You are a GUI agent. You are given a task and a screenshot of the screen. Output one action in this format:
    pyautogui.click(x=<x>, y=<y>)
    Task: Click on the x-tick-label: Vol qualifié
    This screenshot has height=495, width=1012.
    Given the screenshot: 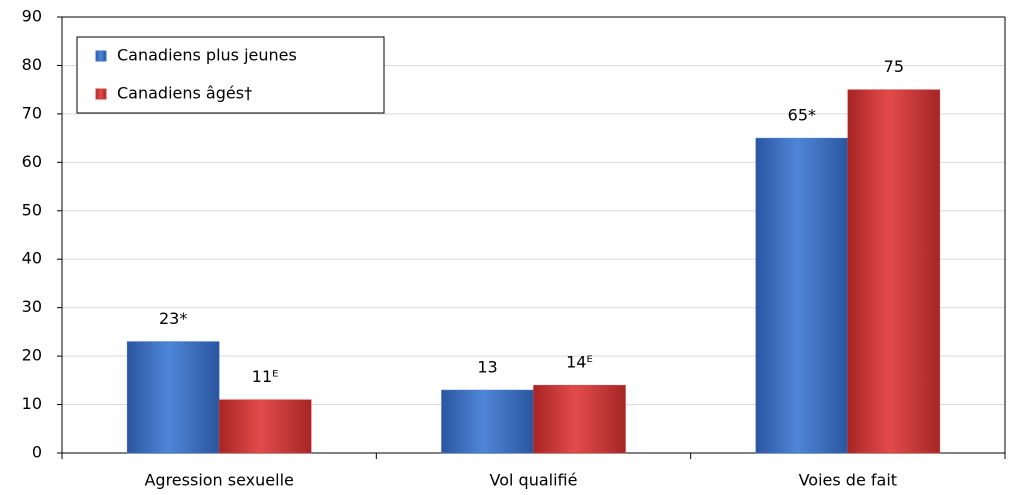 What is the action you would take?
    pyautogui.click(x=534, y=480)
    